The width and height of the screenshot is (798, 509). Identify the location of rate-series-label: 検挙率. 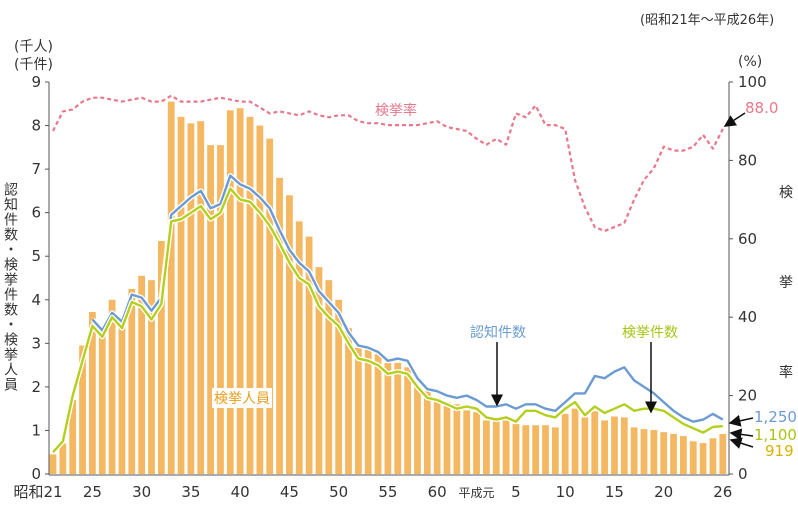
(396, 111).